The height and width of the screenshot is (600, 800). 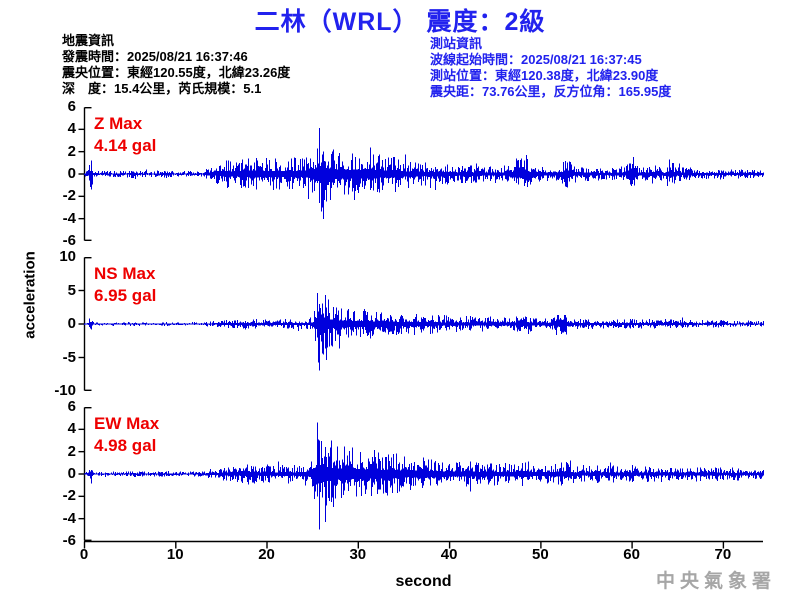 What do you see at coordinates (176, 72) in the screenshot?
I see `epicenter-location-line: 震央位置：東經120.55度，北緯23.26度` at bounding box center [176, 72].